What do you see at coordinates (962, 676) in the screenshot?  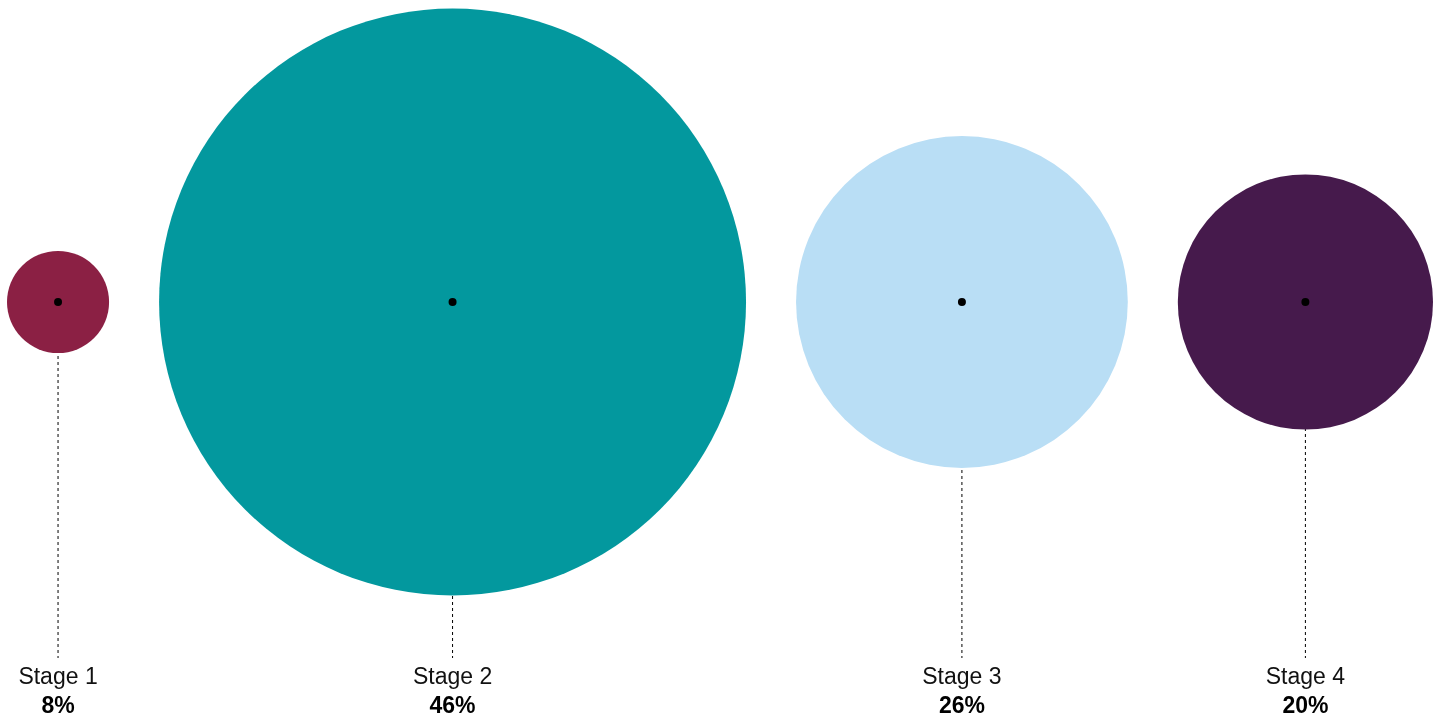 I see `category-label: Stage 3` at bounding box center [962, 676].